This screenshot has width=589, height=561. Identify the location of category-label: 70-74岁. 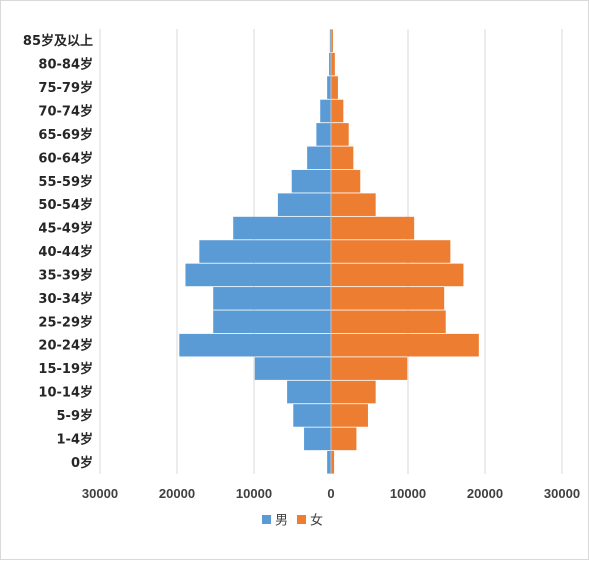
(65, 111).